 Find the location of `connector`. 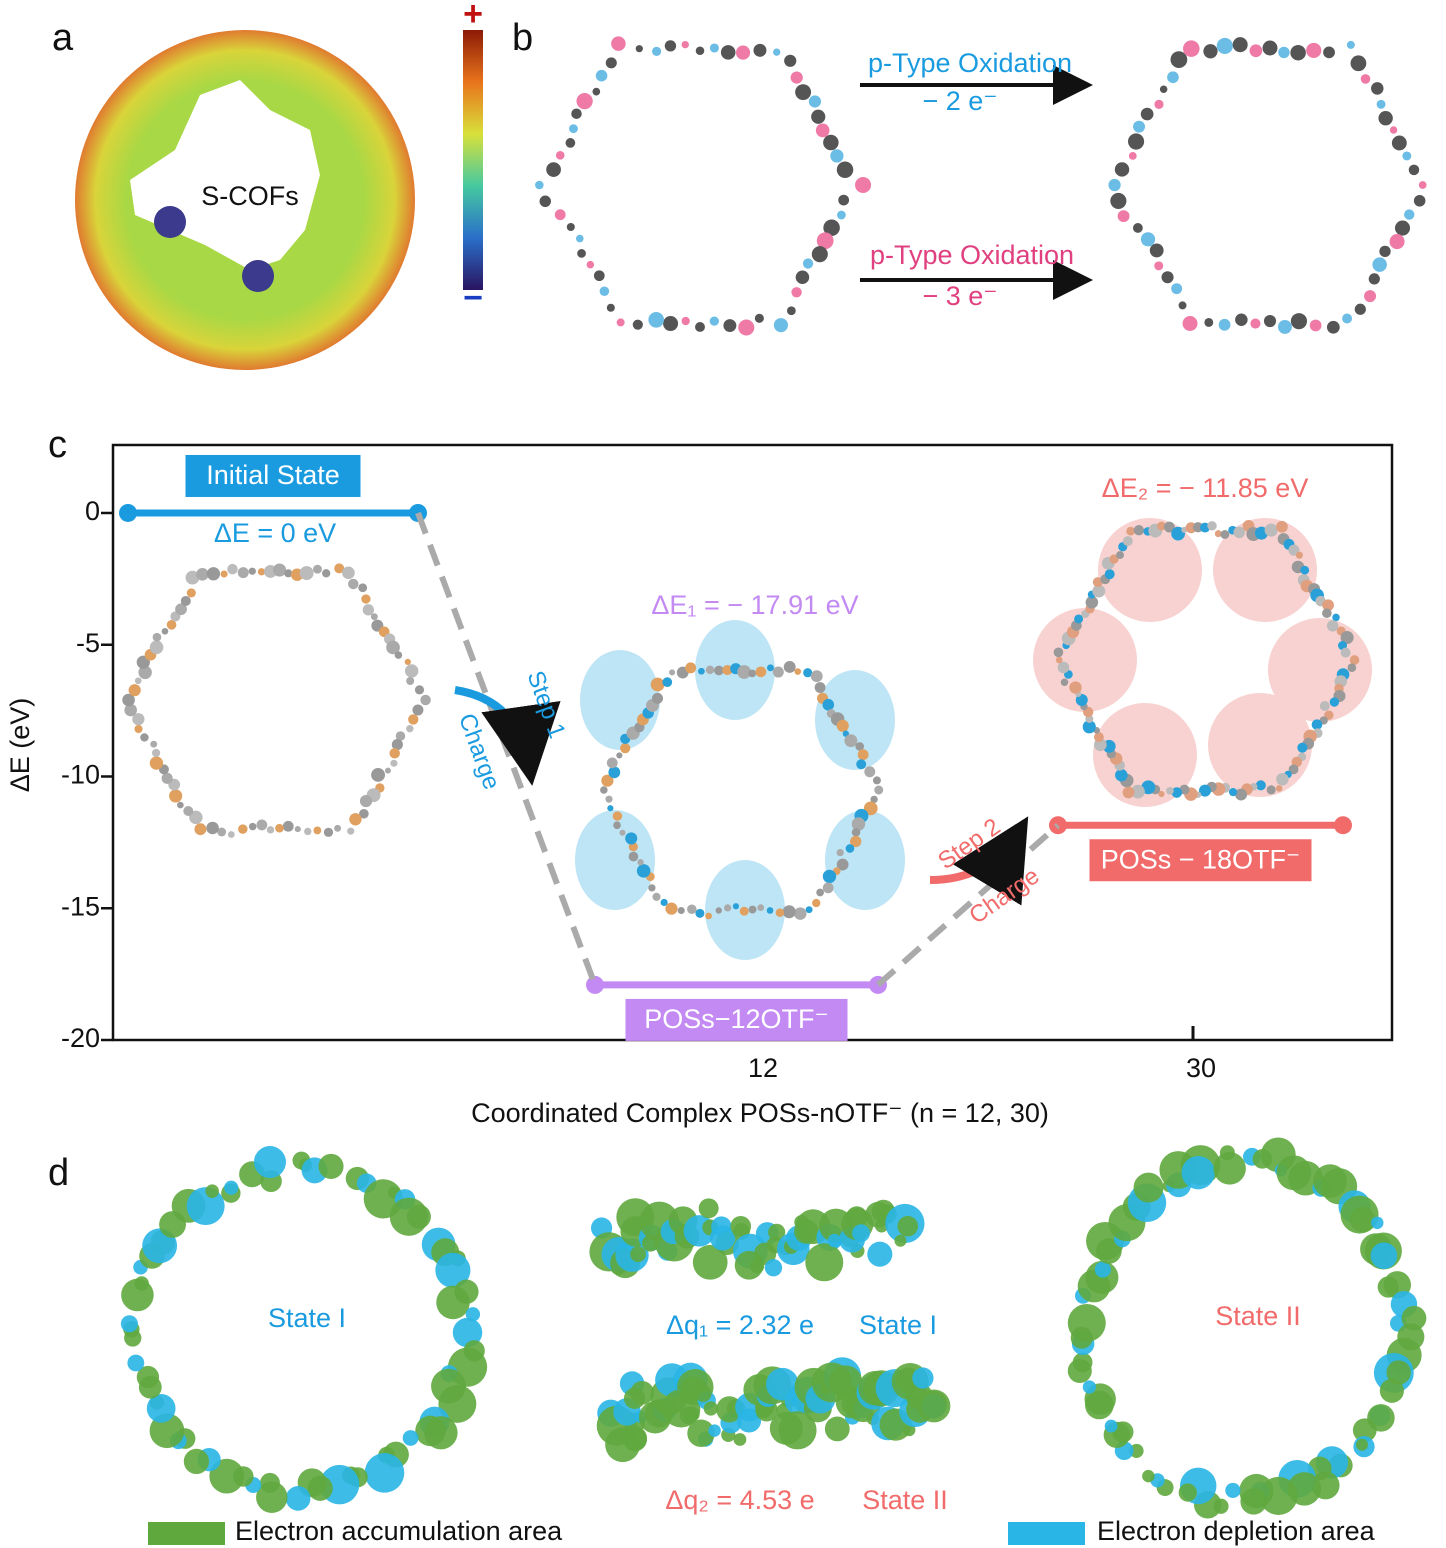

connector is located at coordinates (506, 748).